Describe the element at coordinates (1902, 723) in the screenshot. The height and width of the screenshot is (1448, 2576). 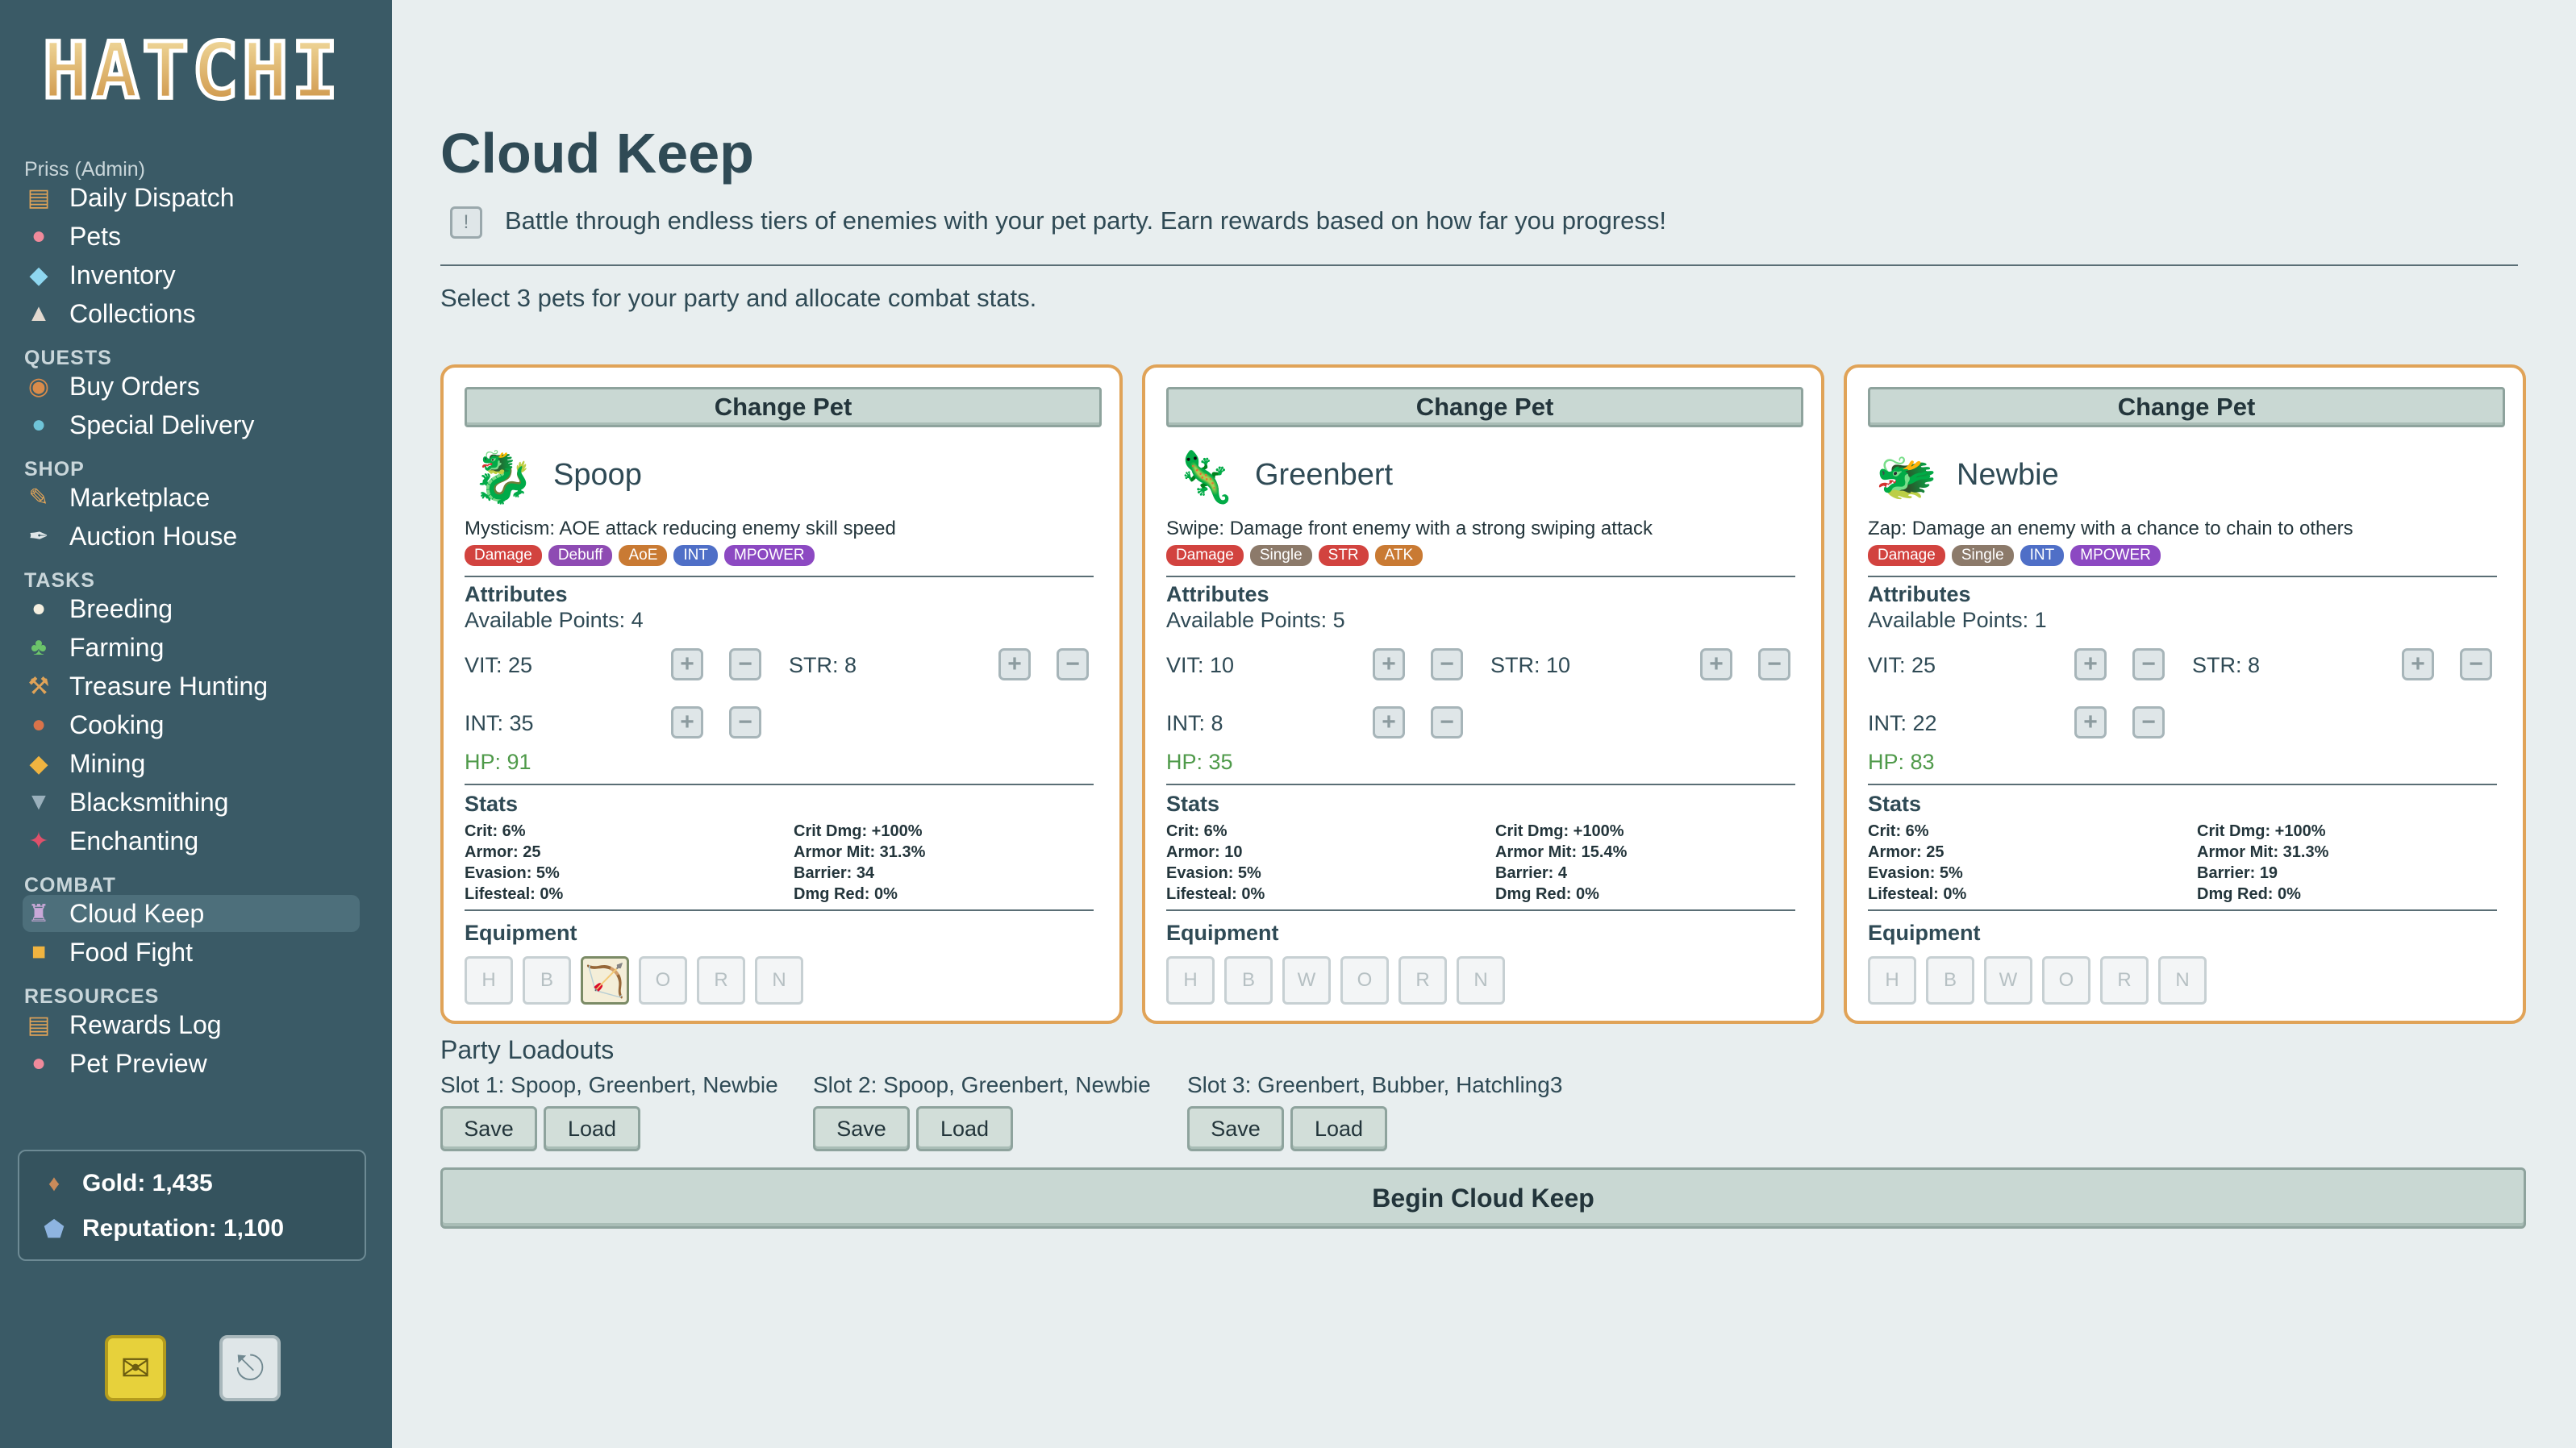
I see `int-value: INT: 22` at that location.